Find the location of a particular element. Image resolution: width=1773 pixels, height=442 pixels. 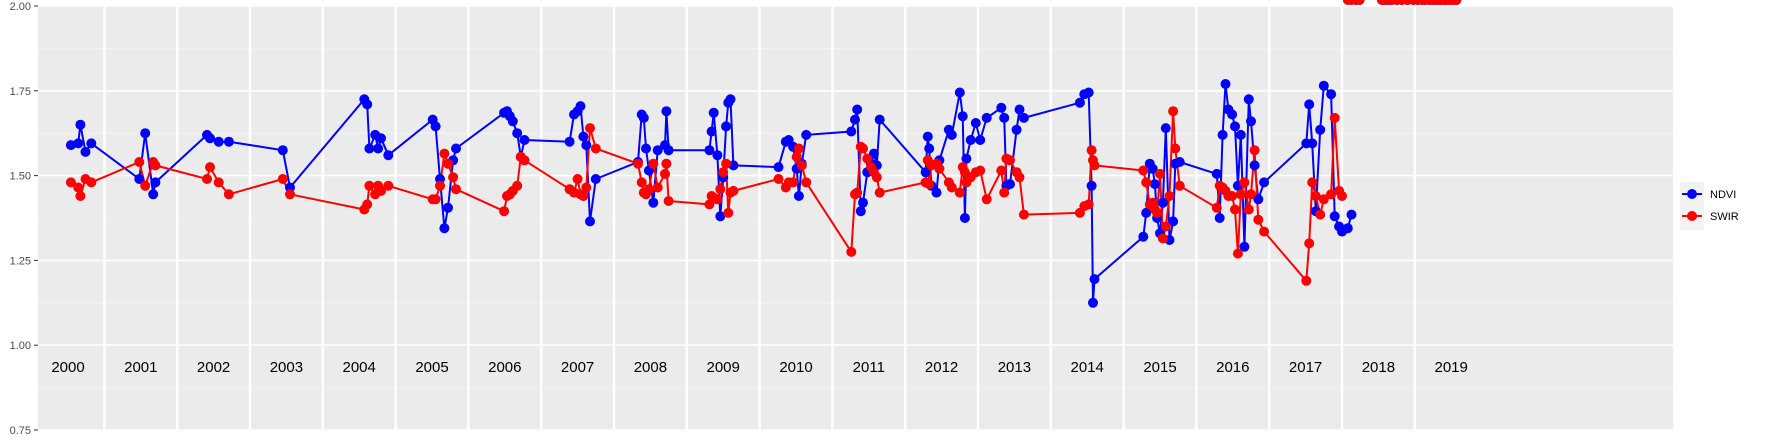

year-label: 2011 is located at coordinates (869, 367).